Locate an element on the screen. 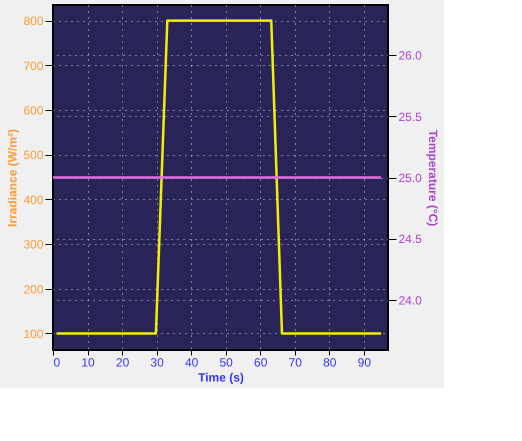 The image size is (522, 441). x-tick-label: 40 is located at coordinates (191, 363).